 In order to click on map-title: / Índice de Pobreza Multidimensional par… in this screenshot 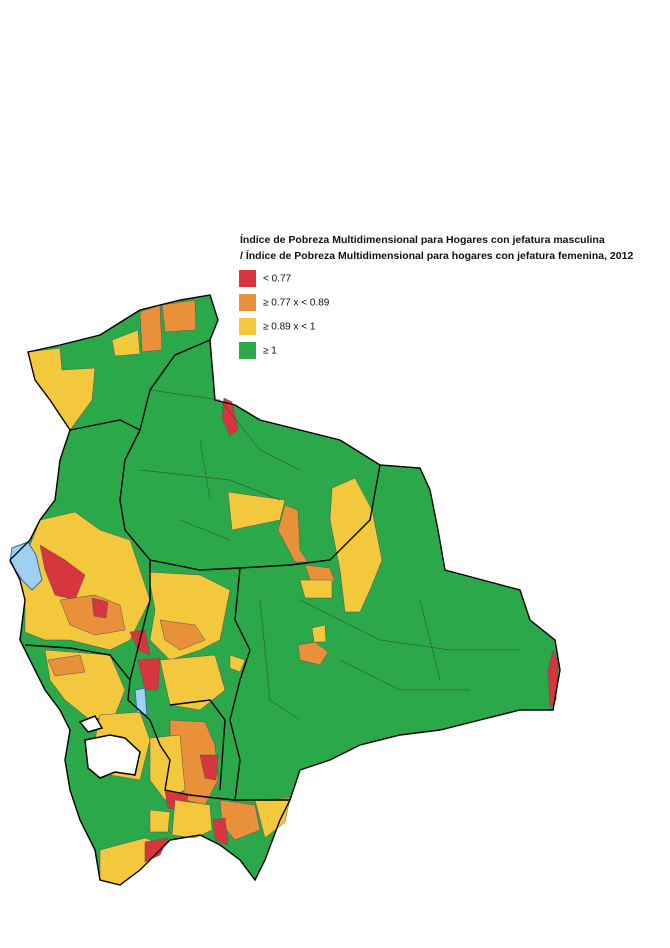, I will do `click(436, 255)`.